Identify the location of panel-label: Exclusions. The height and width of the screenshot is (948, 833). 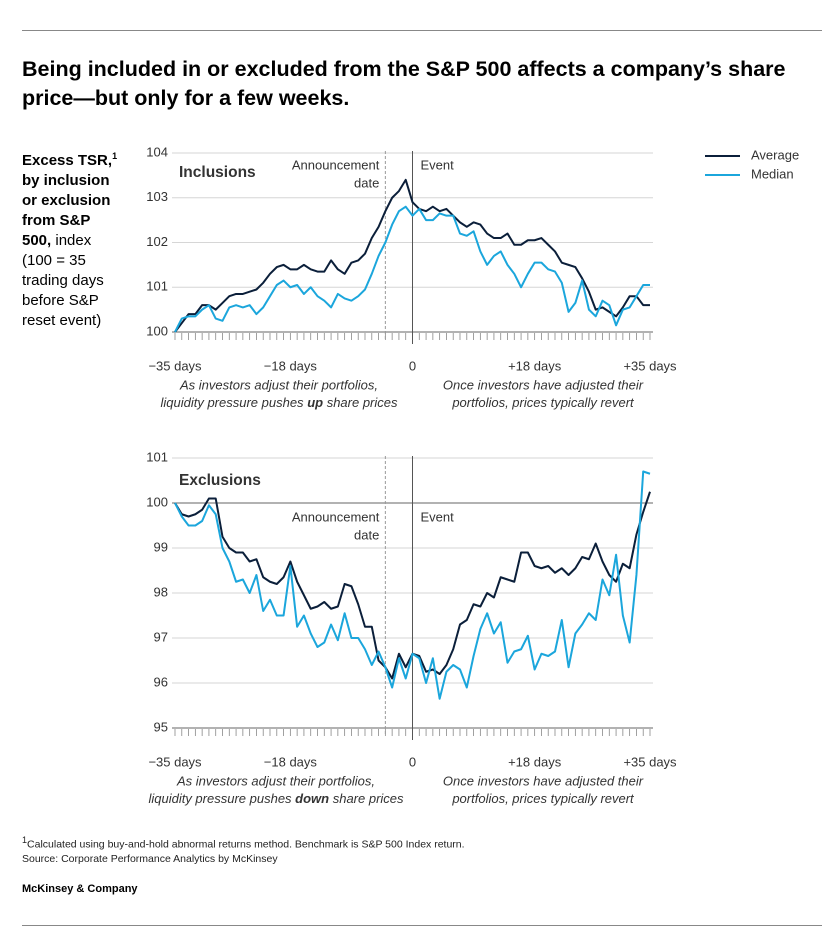
(220, 480).